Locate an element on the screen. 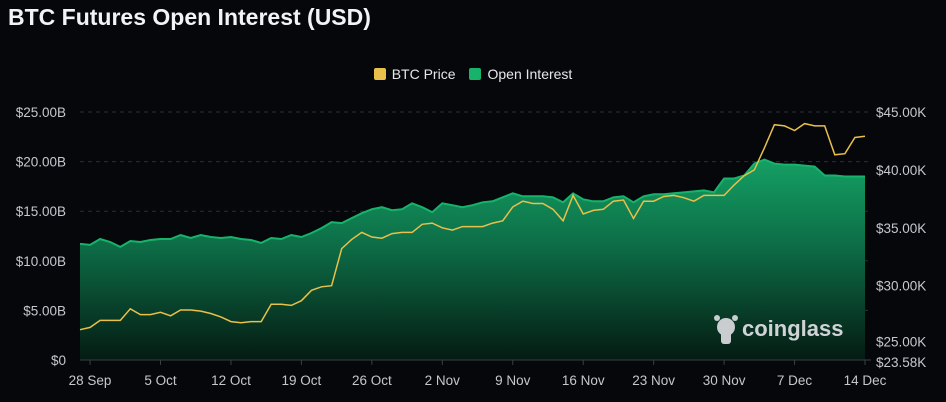 The height and width of the screenshot is (402, 946). legend-item-btc-price: BTC Price is located at coordinates (414, 74).